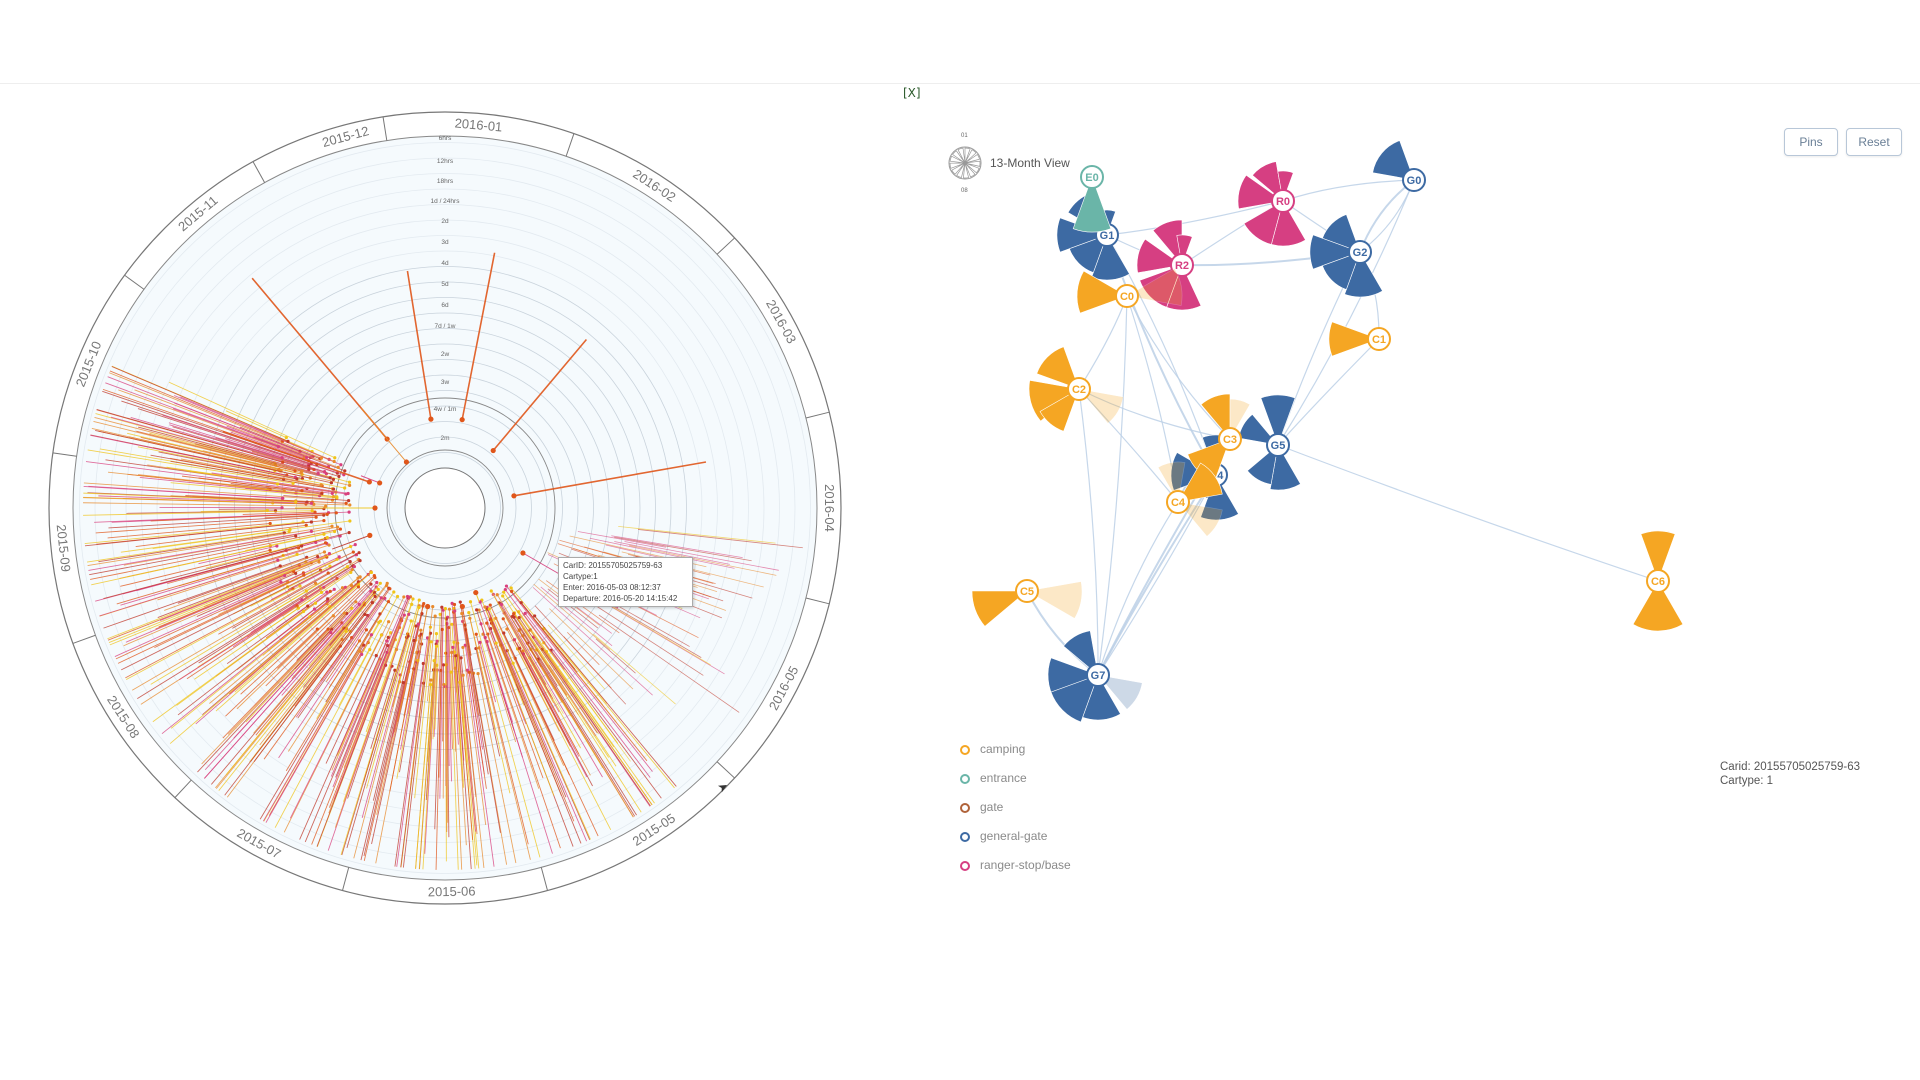 Image resolution: width=1920 pixels, height=1080 pixels. Describe the element at coordinates (992, 807) in the screenshot. I see `legend-label: gate` at that location.